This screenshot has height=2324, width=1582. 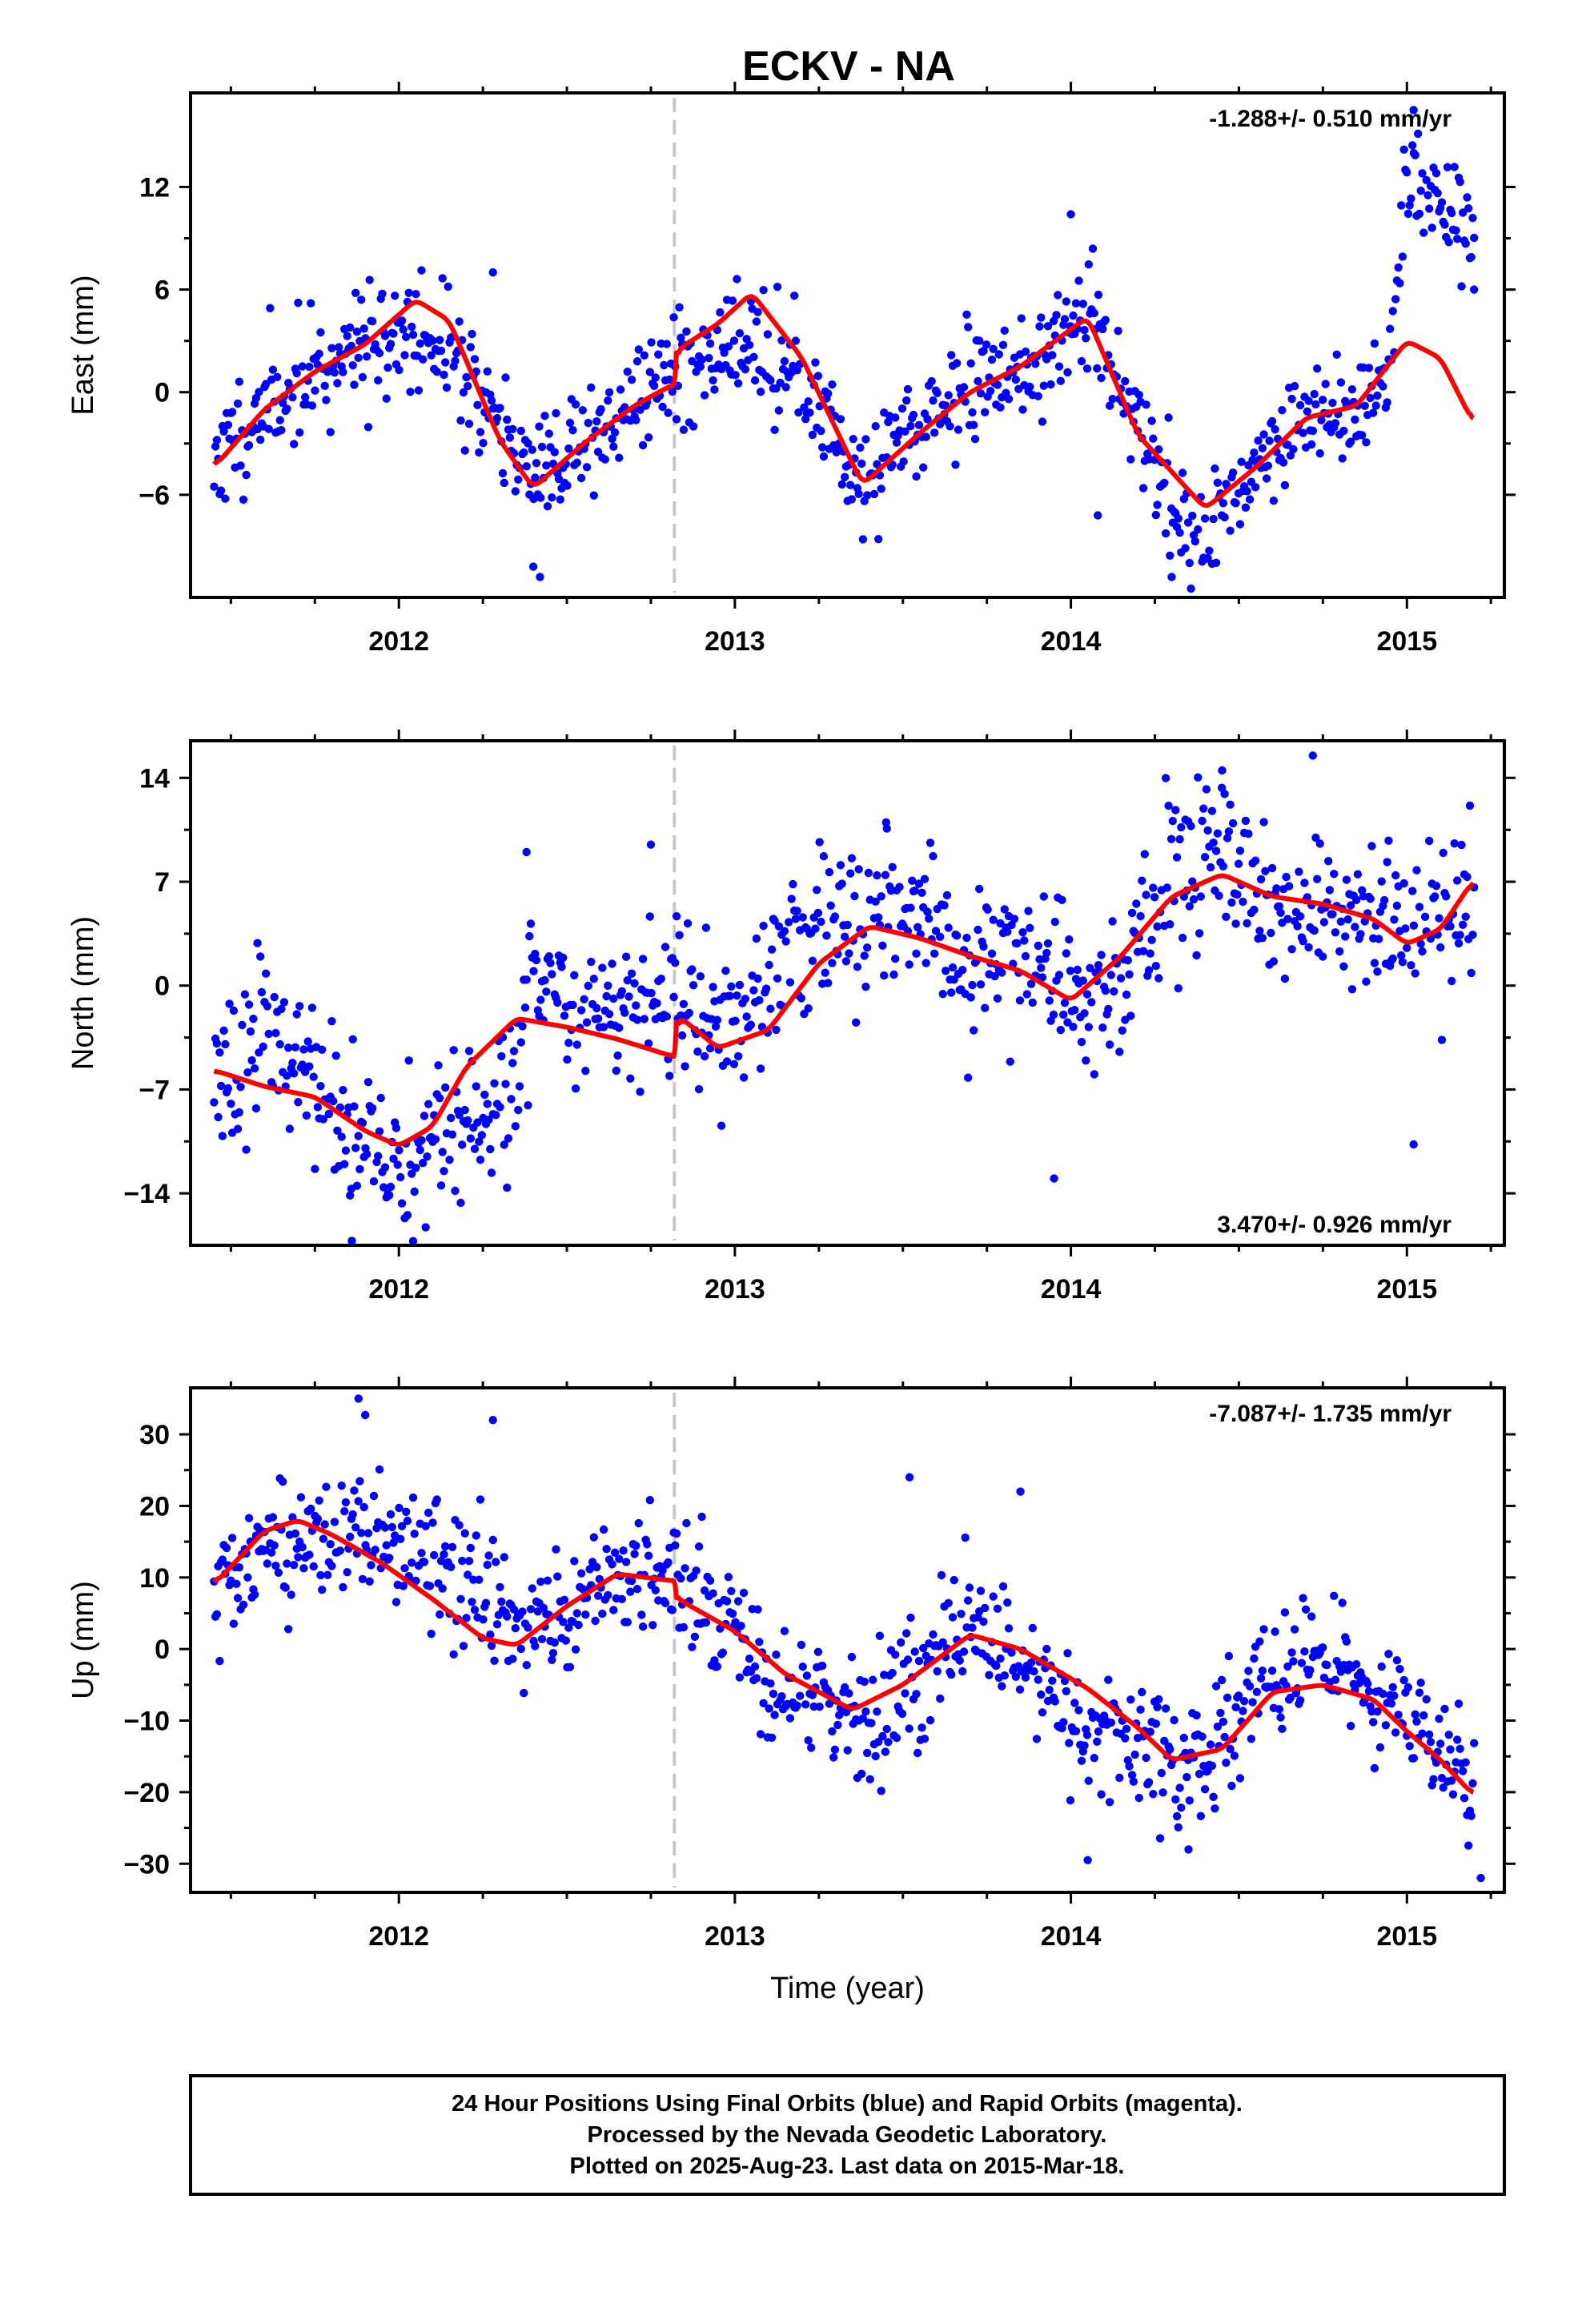 I want to click on up-y-axis-label: Up (mm), so click(x=83, y=1640).